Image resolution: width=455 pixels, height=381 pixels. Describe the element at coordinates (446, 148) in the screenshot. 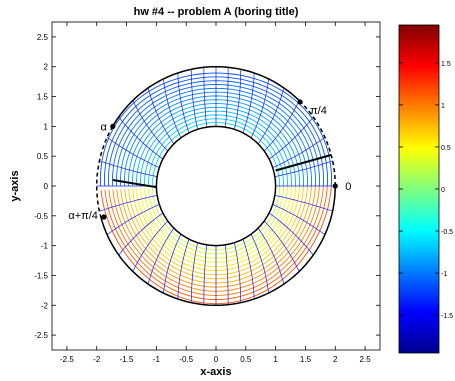

I see `colorbar-tick-label: 0.5` at that location.